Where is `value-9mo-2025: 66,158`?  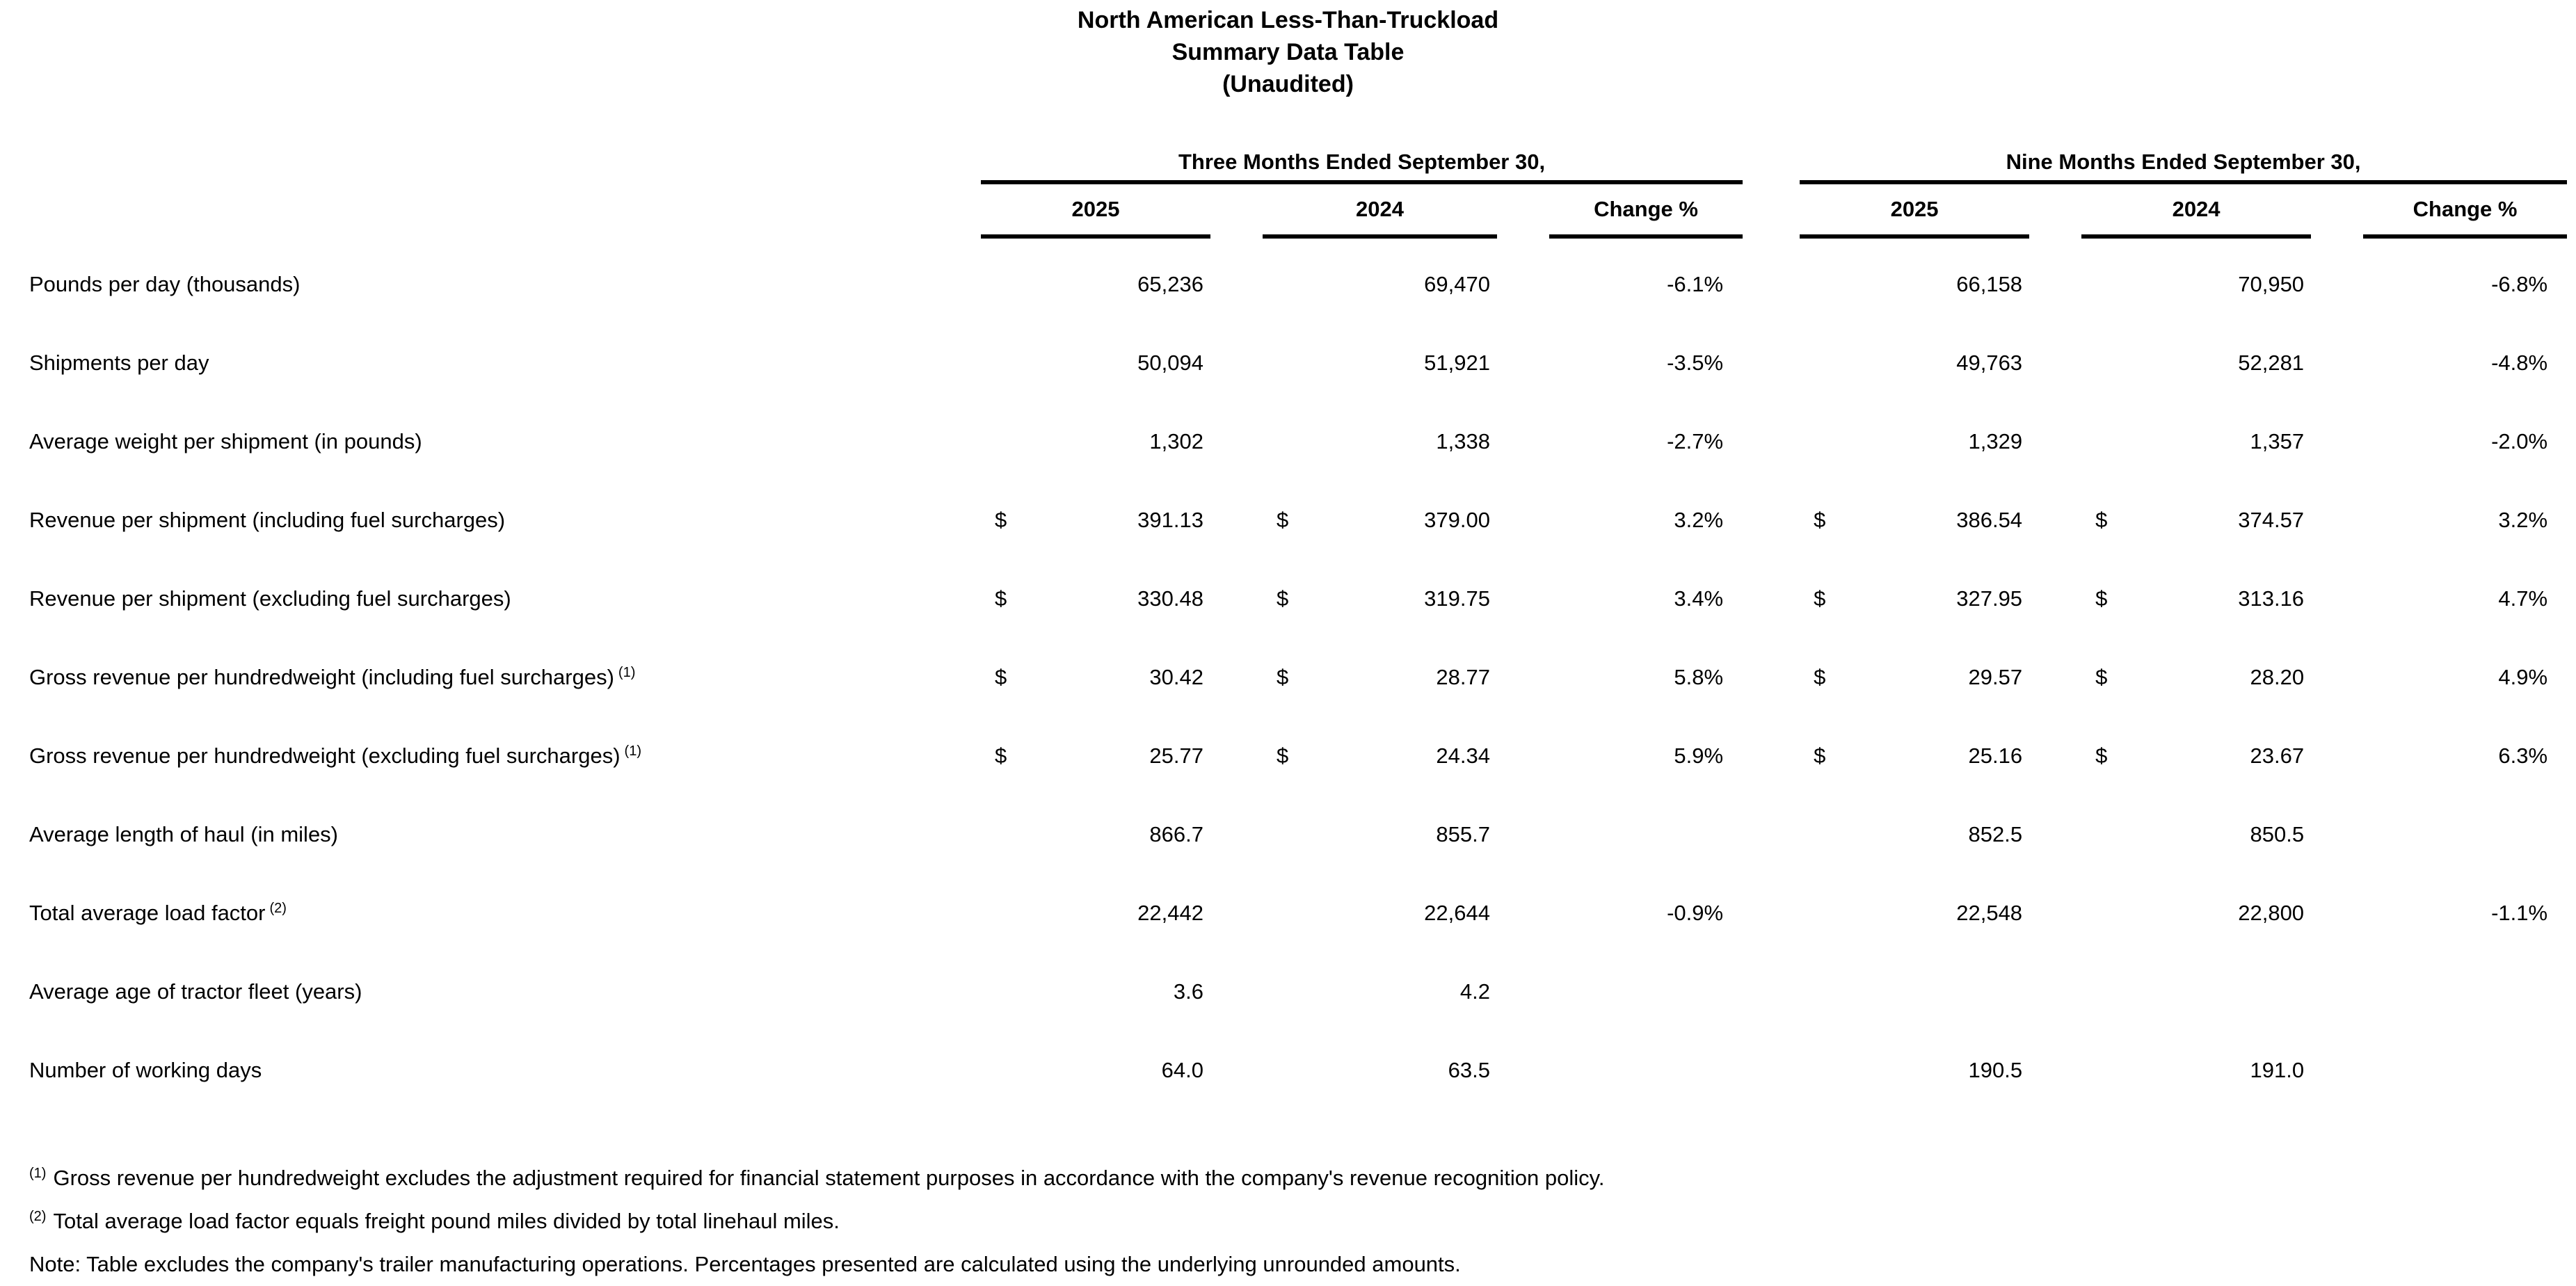
value-9mo-2025: 66,158 is located at coordinates (1989, 284).